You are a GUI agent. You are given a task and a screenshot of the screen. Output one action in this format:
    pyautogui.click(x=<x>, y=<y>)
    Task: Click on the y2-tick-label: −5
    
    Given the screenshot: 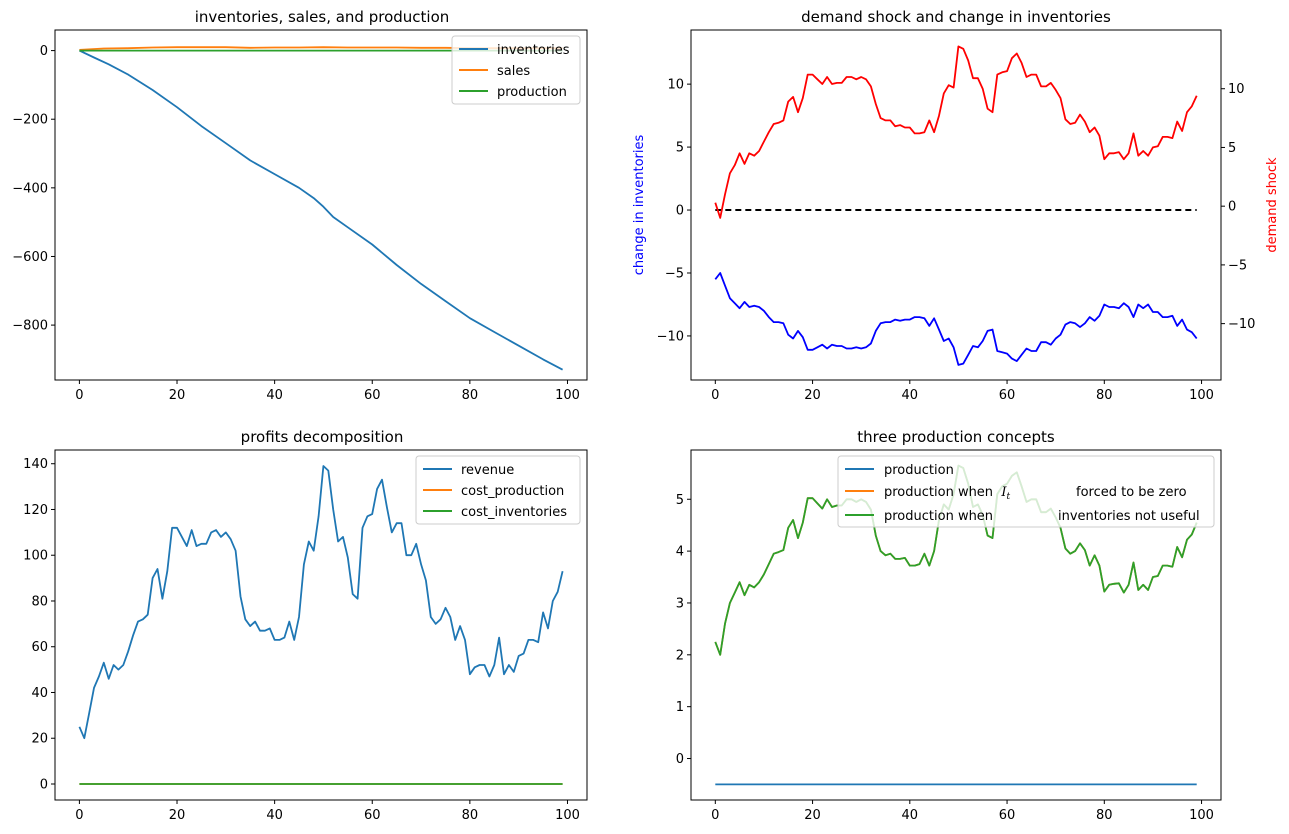 What is the action you would take?
    pyautogui.click(x=1237, y=265)
    